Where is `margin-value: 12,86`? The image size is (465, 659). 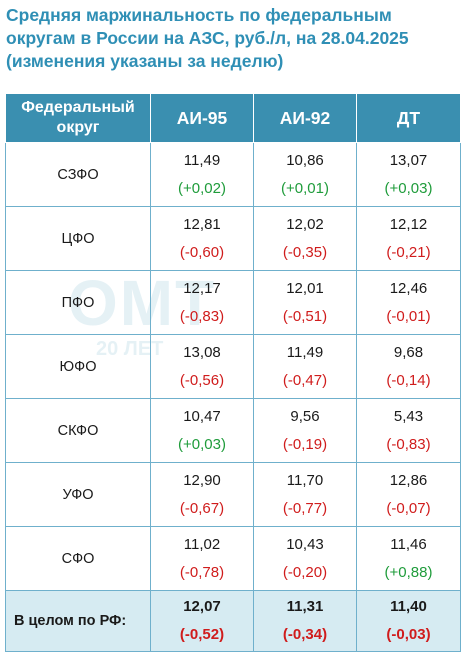
margin-value: 12,86 is located at coordinates (408, 480).